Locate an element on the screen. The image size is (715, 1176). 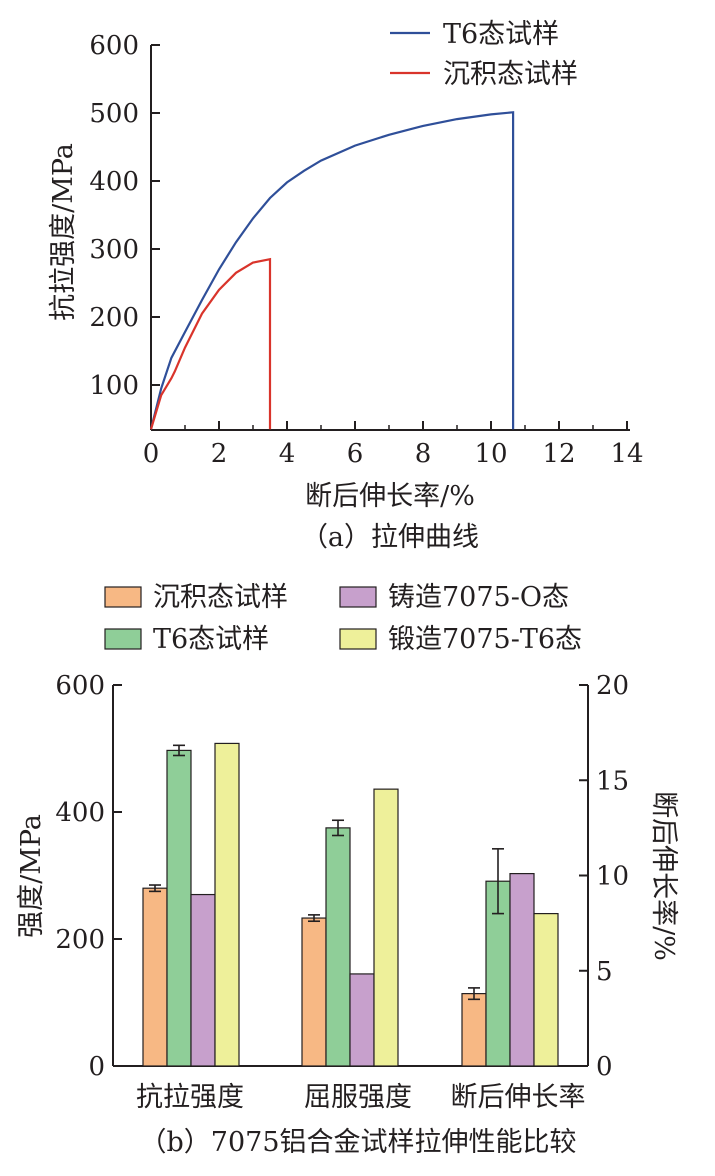
chart-a-legend-label: 沉积态试样 is located at coordinates (510, 74).